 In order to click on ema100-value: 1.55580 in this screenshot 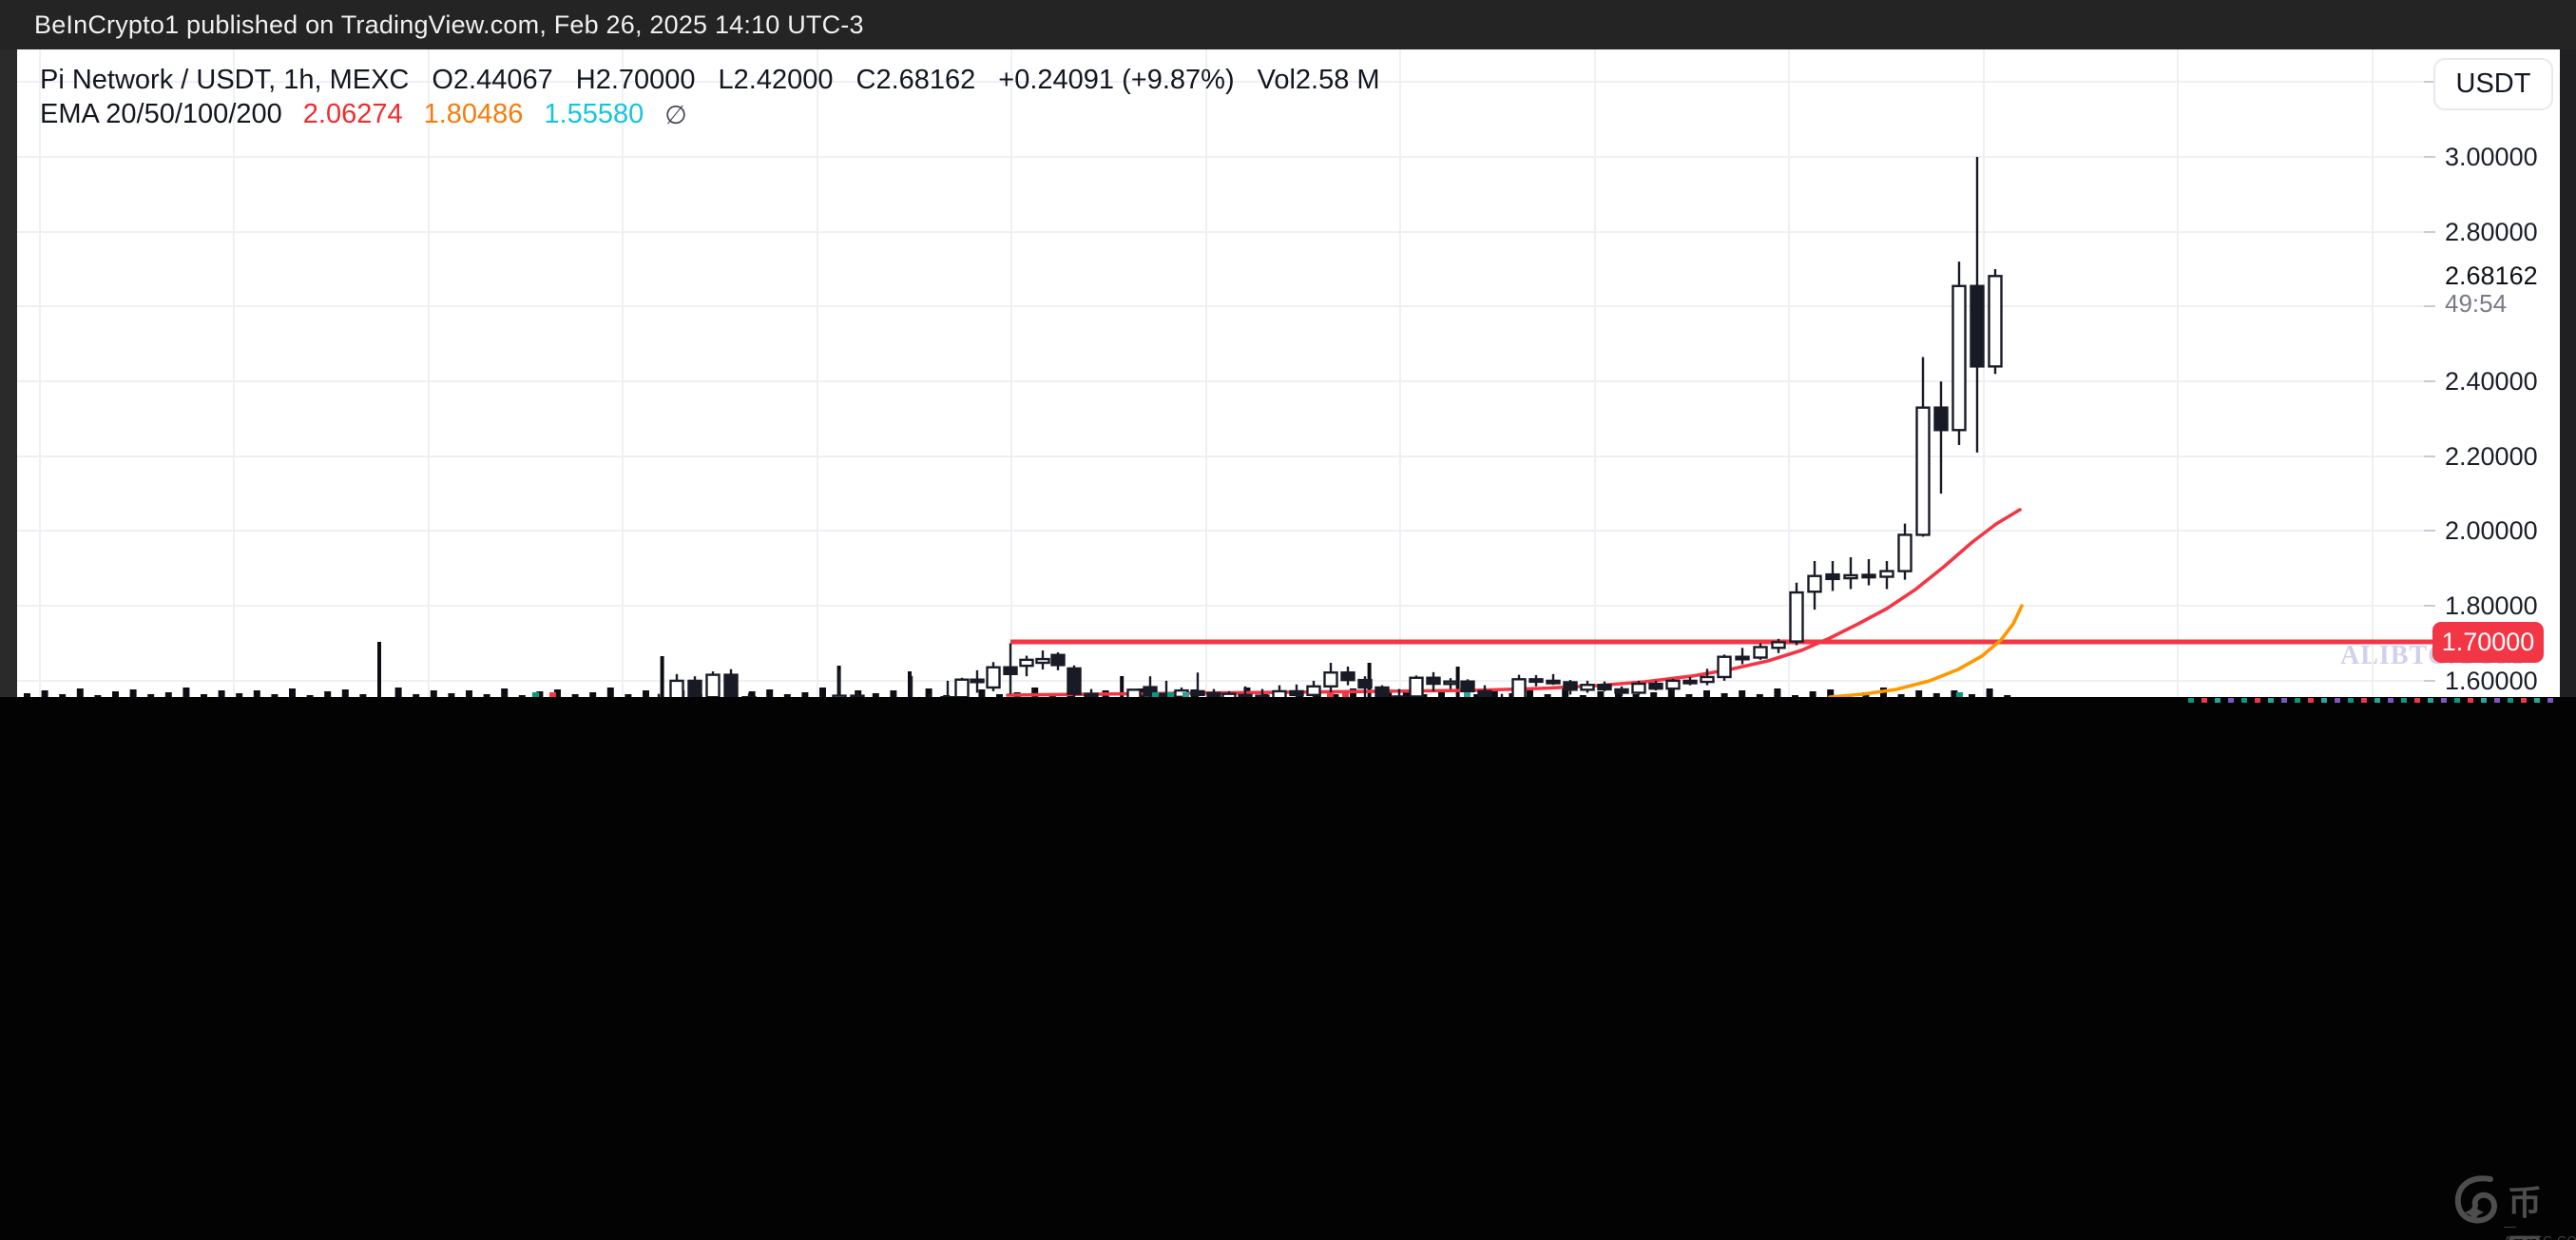, I will do `click(594, 114)`.